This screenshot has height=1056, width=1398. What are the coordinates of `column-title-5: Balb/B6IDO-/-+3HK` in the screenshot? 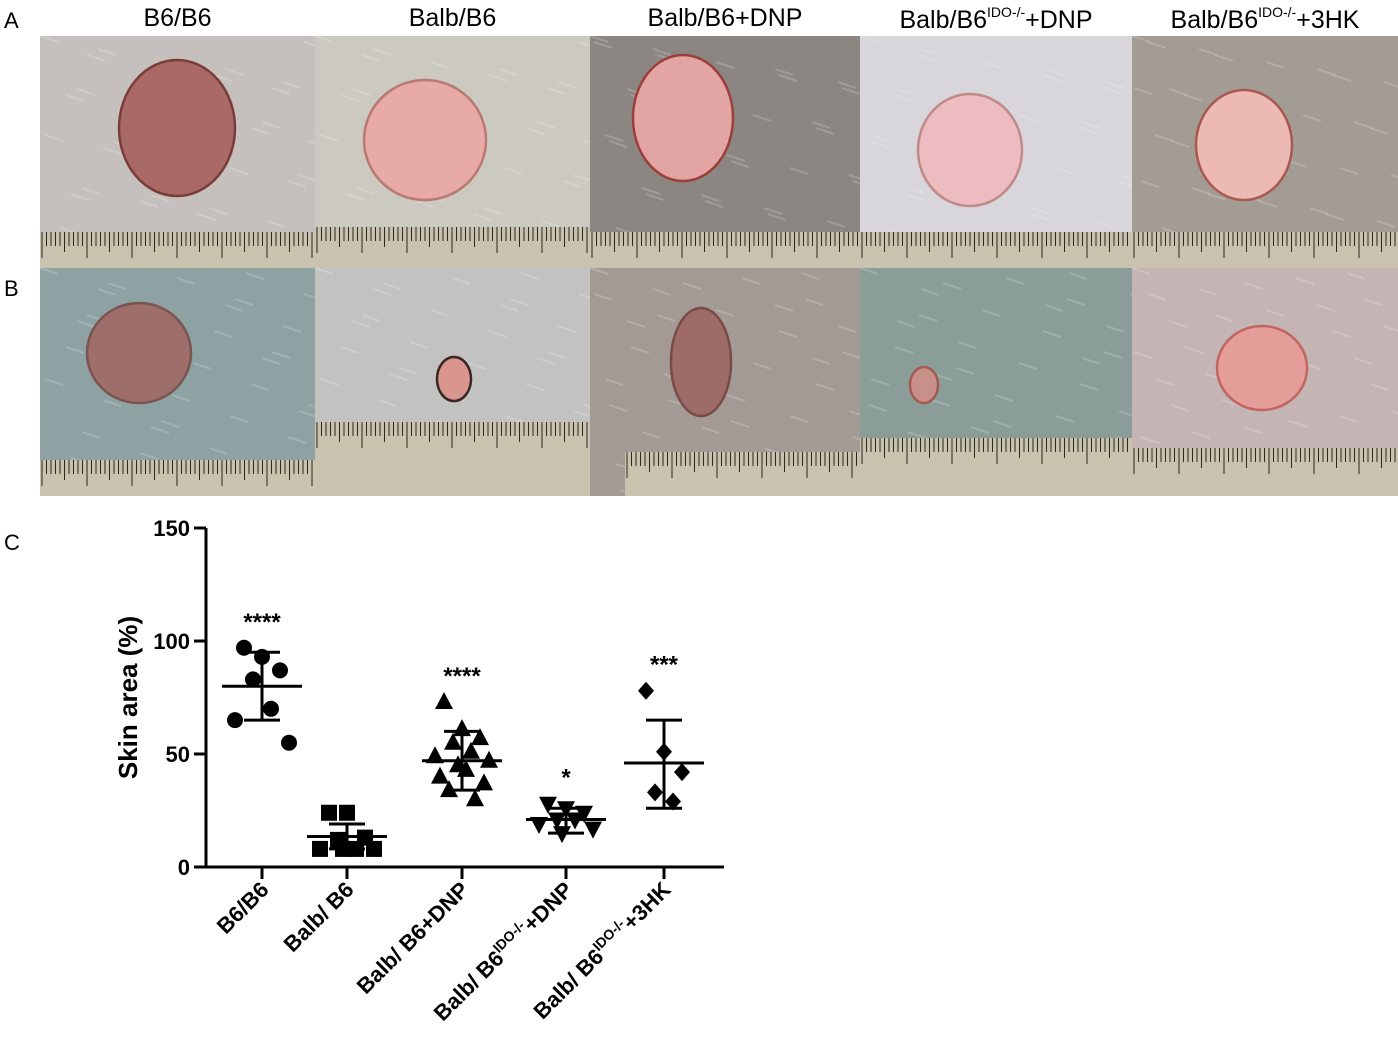 It's located at (1265, 19).